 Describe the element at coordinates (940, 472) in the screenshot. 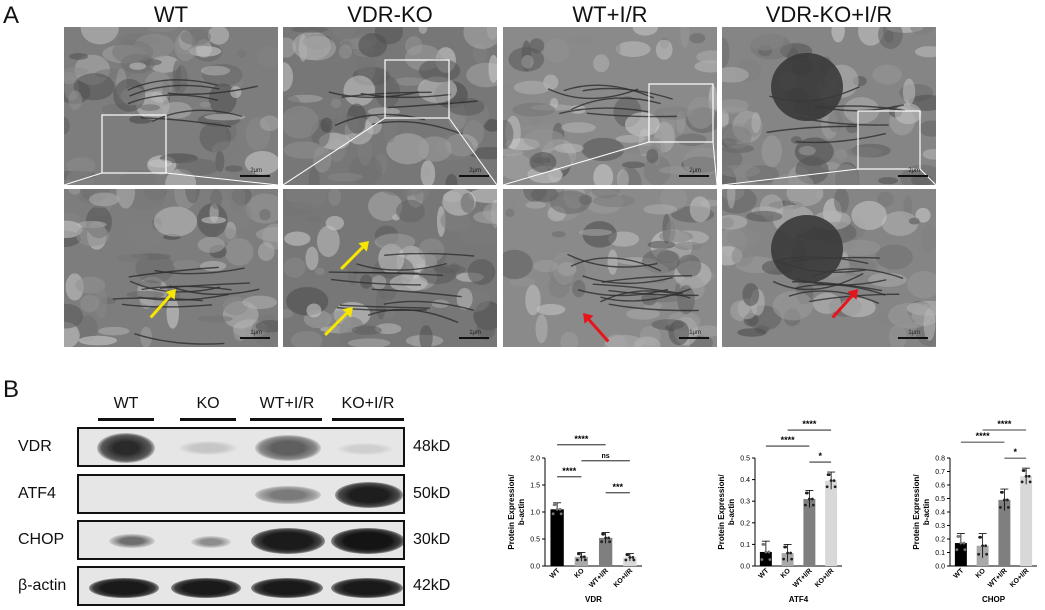

I see `y-tick-label: 0.7` at that location.